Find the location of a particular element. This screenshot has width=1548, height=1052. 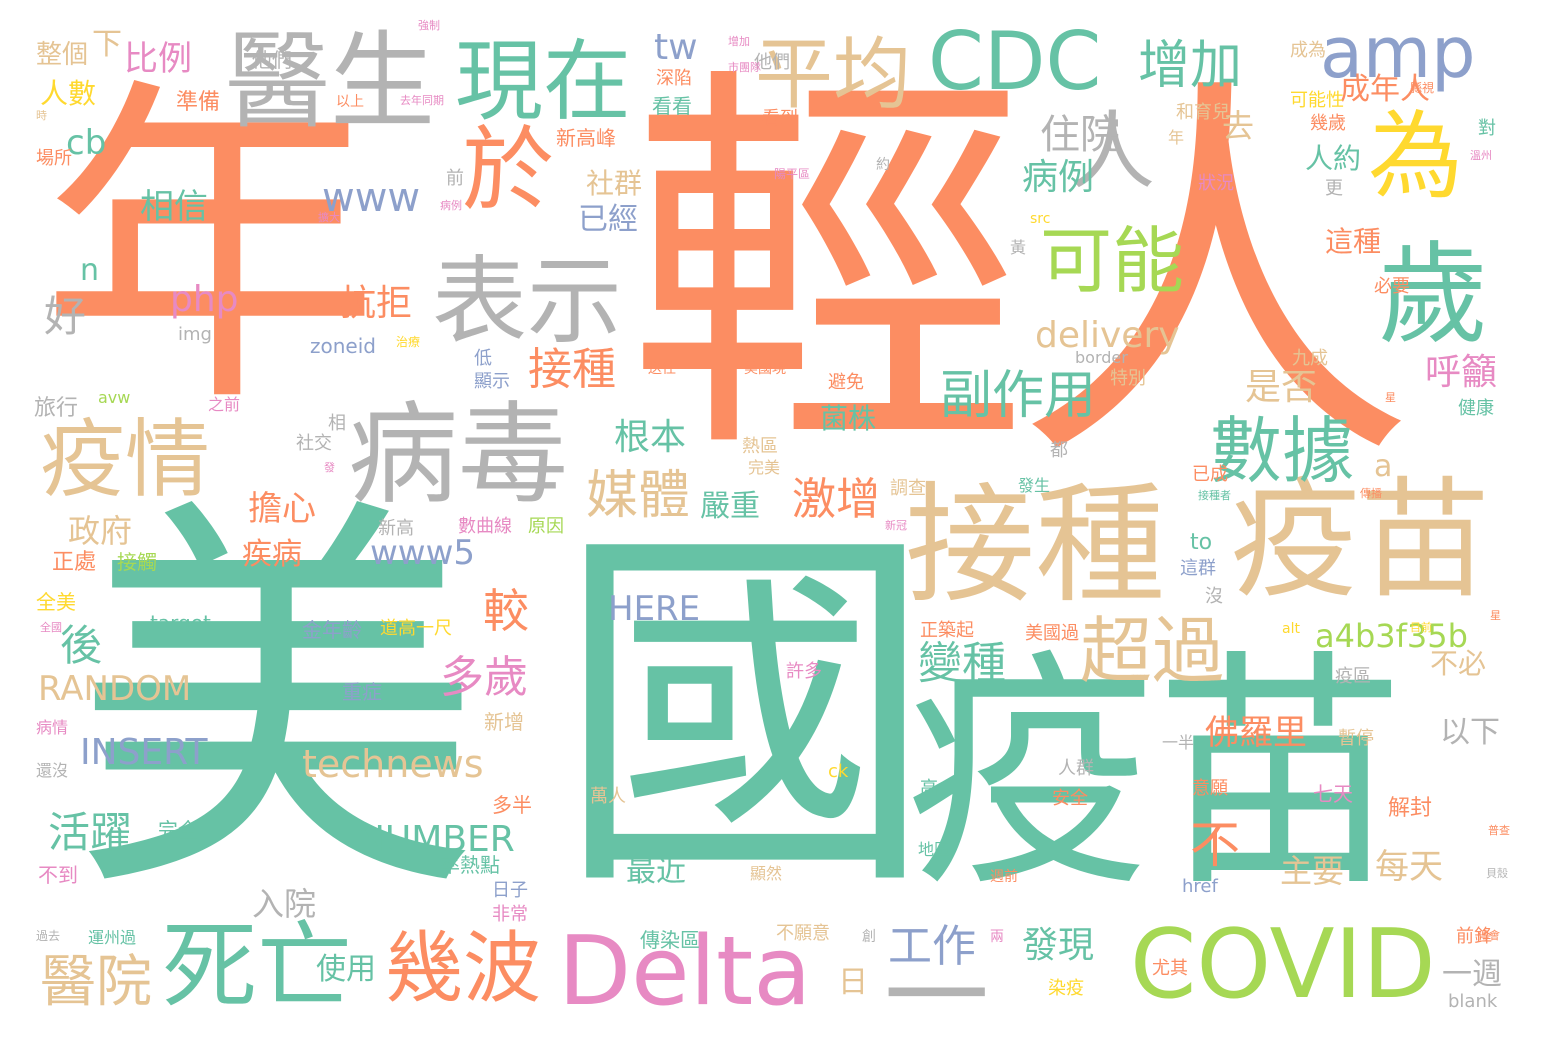

word-duoban: 多半 is located at coordinates (512, 805).